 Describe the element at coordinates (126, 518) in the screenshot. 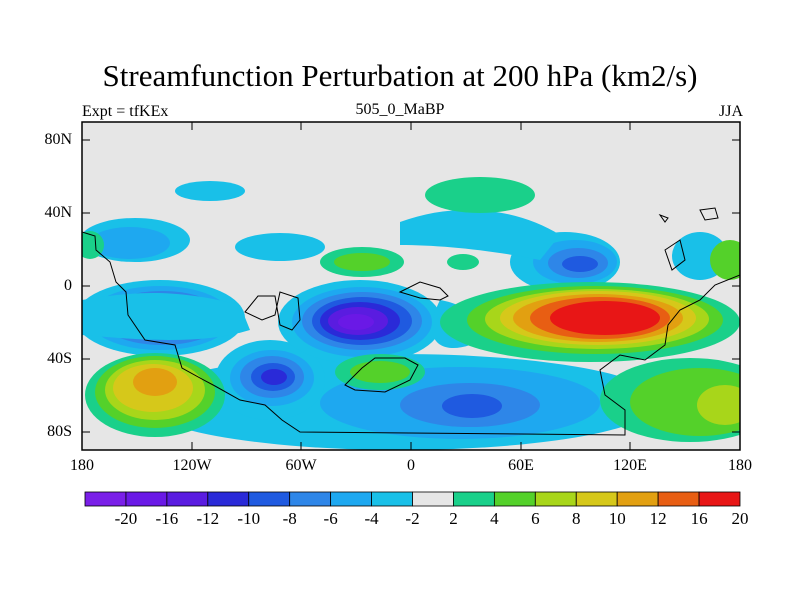

I see `colorbar-label: -20` at that location.